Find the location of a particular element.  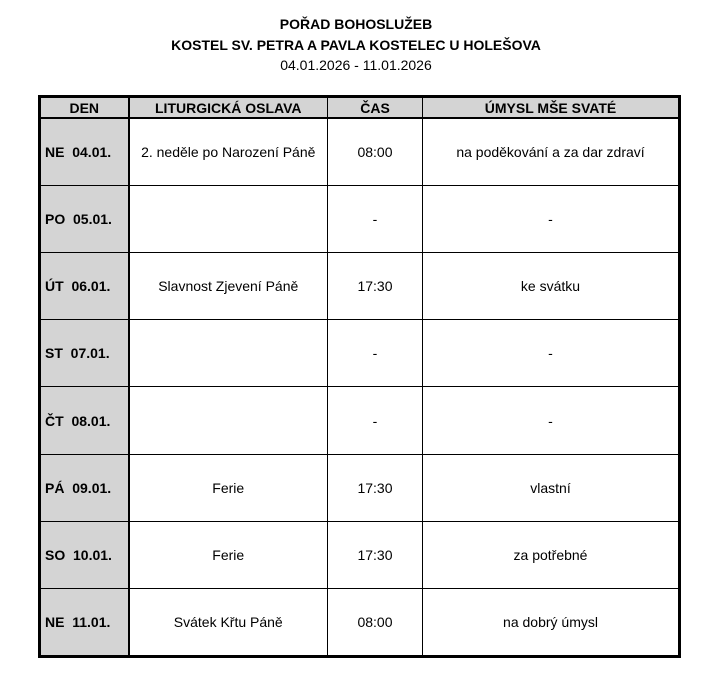

column-header-day: DEN is located at coordinates (84, 107).